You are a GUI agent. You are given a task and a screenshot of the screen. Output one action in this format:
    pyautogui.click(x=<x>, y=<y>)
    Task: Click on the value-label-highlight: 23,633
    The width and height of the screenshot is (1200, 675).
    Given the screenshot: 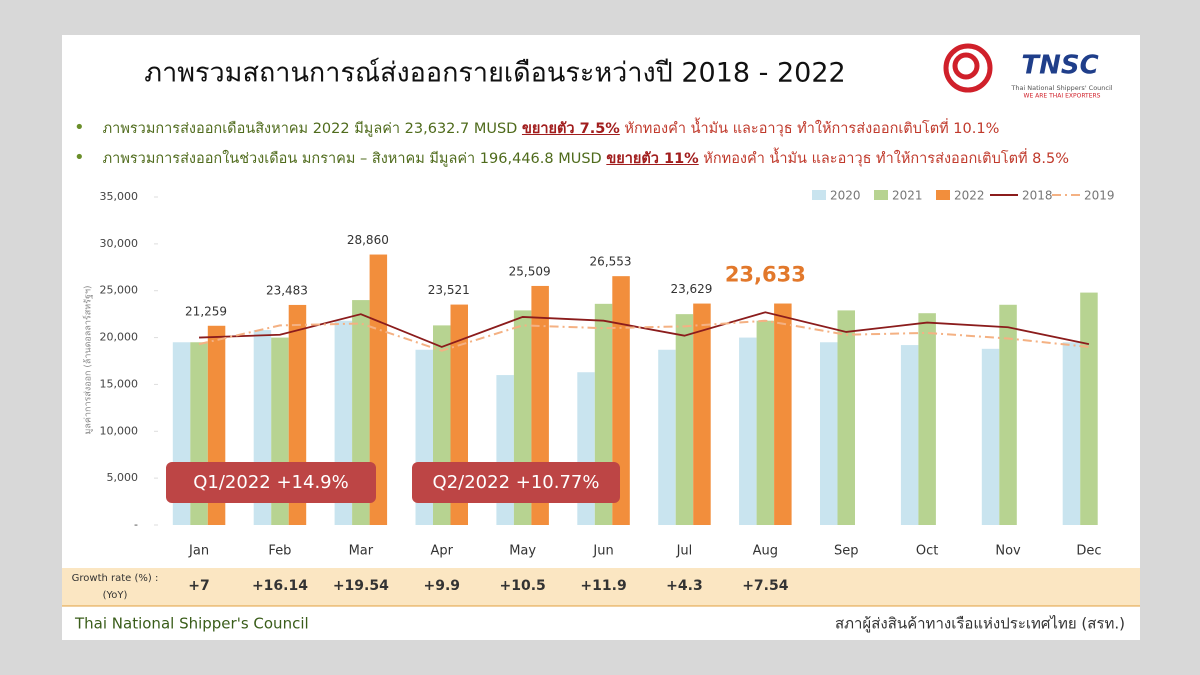 What is the action you would take?
    pyautogui.click(x=765, y=275)
    